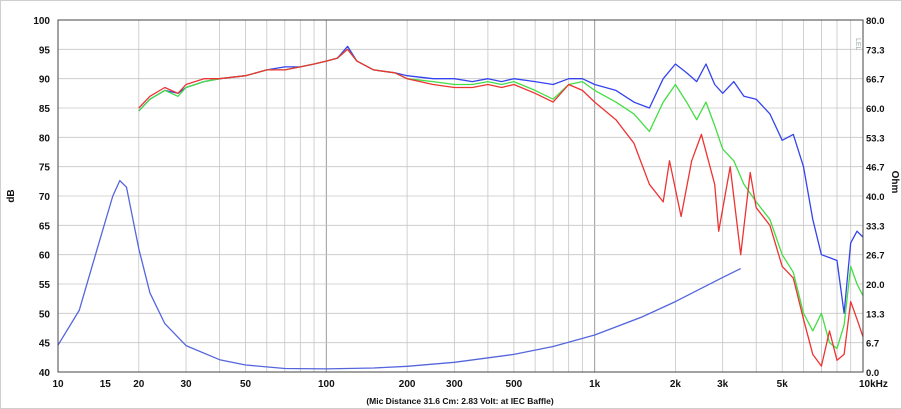 The width and height of the screenshot is (902, 409). What do you see at coordinates (872, 373) in the screenshot?
I see `y2-tick-label: 0.0` at bounding box center [872, 373].